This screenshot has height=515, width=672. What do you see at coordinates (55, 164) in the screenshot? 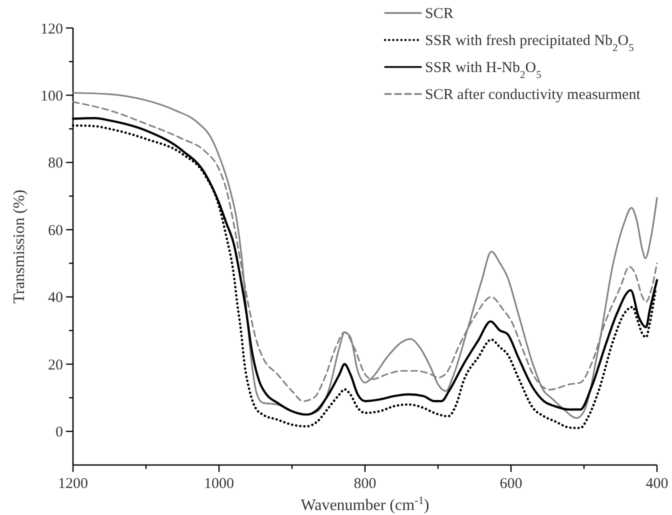
I see `y-tick-label: 80` at bounding box center [55, 164].